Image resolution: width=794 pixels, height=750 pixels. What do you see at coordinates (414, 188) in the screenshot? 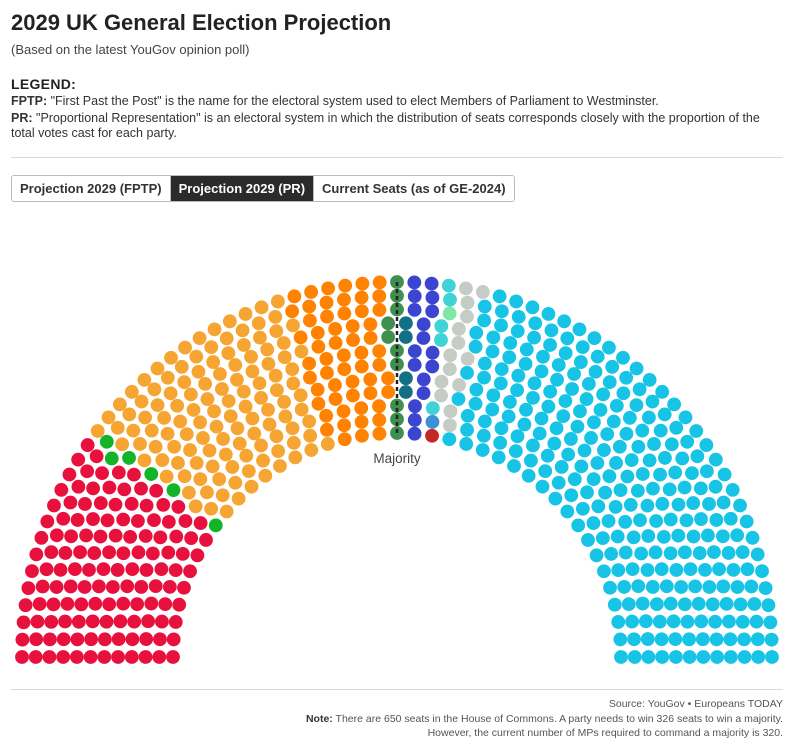
I see `tab-current-seats: Current Seats (as of GE-2024)` at bounding box center [414, 188].